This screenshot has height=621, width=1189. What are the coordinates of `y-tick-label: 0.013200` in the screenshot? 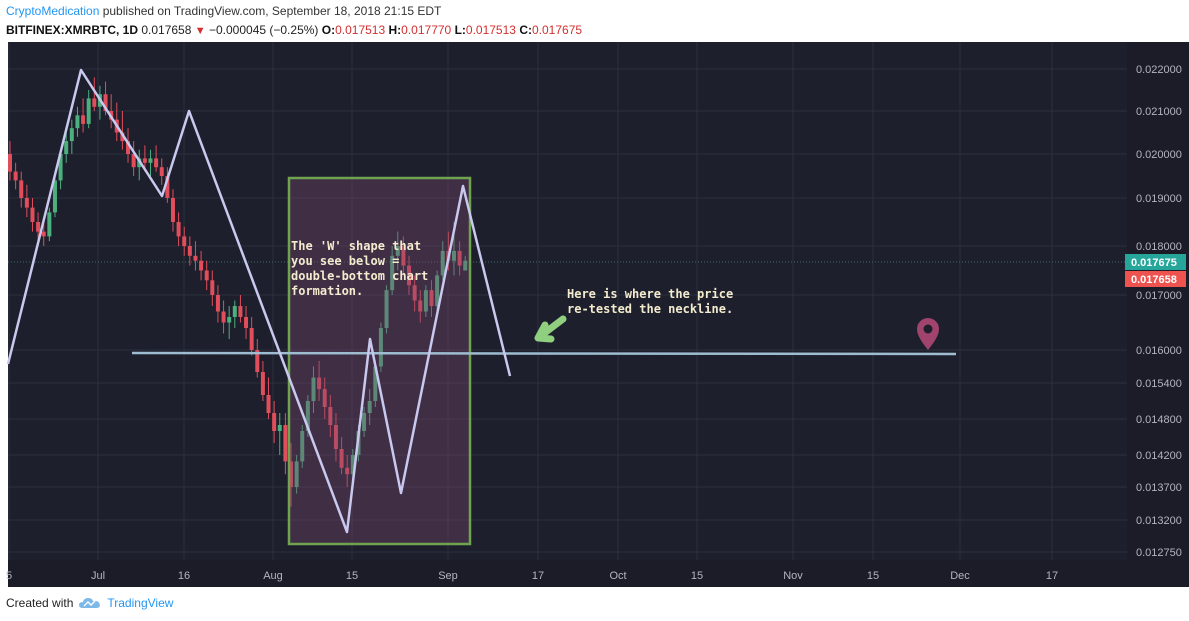 It's located at (1159, 521).